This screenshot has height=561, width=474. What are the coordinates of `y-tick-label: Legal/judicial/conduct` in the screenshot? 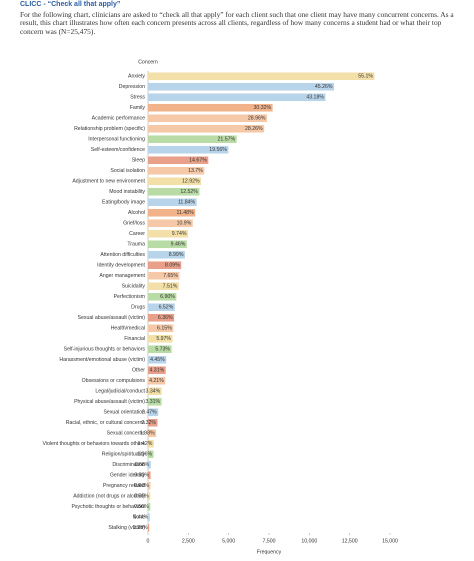 It's located at (120, 392).